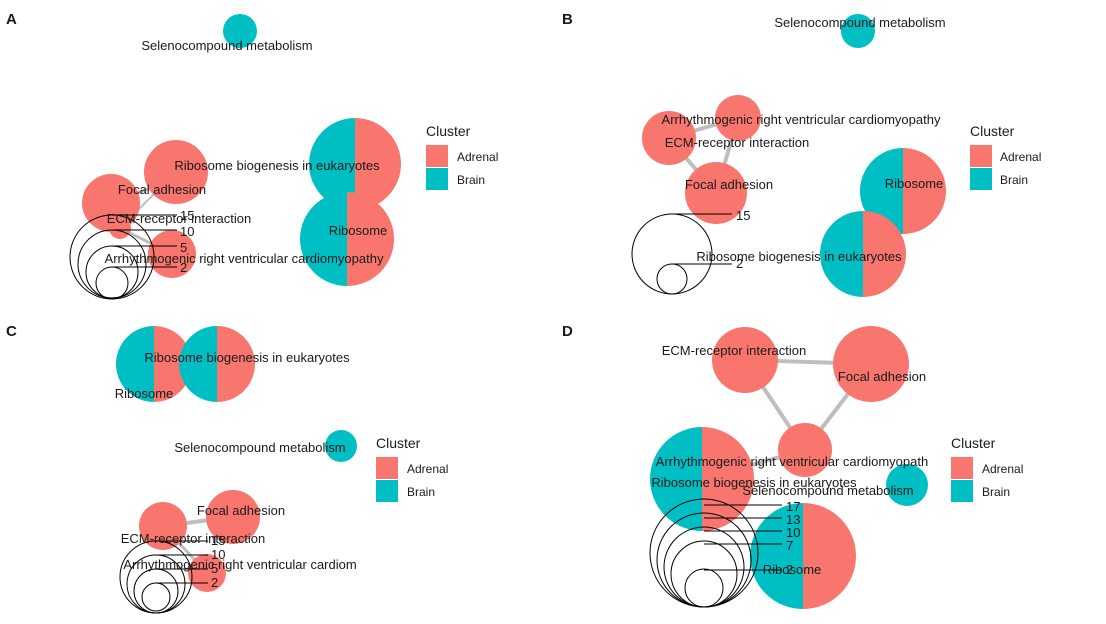 The width and height of the screenshot is (1106, 624). I want to click on size-legend: 17 13 10 7 2, so click(724, 553).